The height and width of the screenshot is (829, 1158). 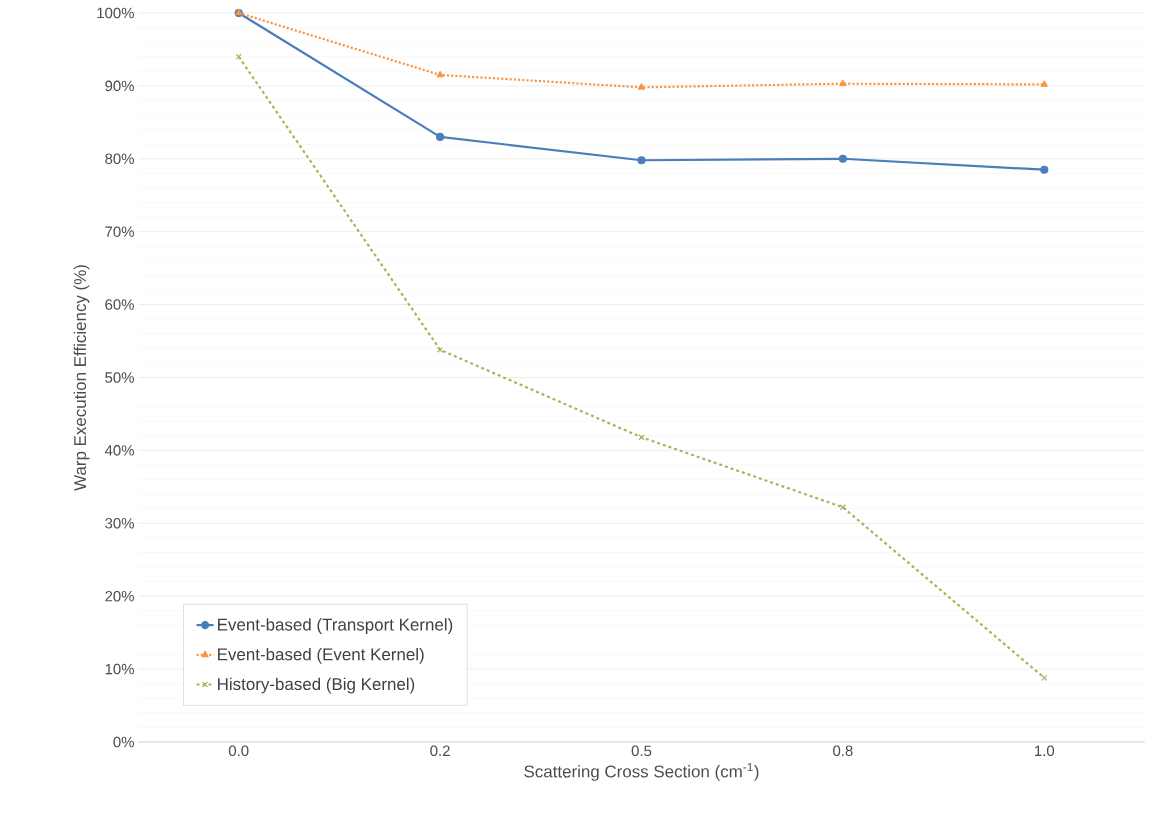 I want to click on y-tick-label: 10%, so click(x=119, y=669).